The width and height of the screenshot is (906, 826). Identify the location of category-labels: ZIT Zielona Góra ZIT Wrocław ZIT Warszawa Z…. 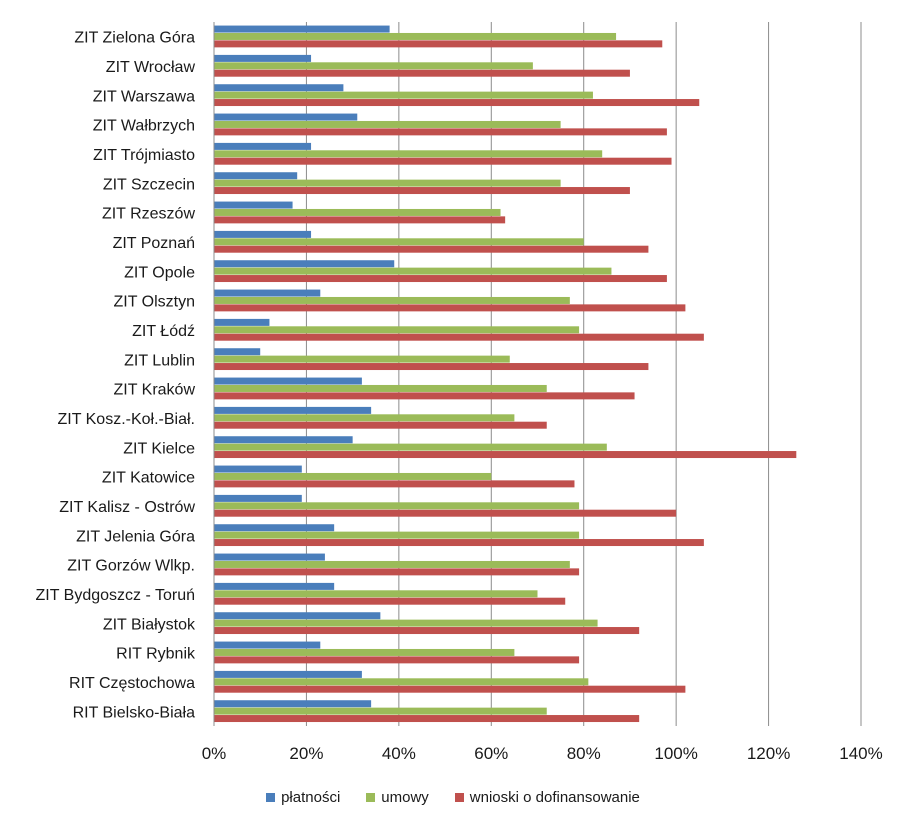
(116, 376).